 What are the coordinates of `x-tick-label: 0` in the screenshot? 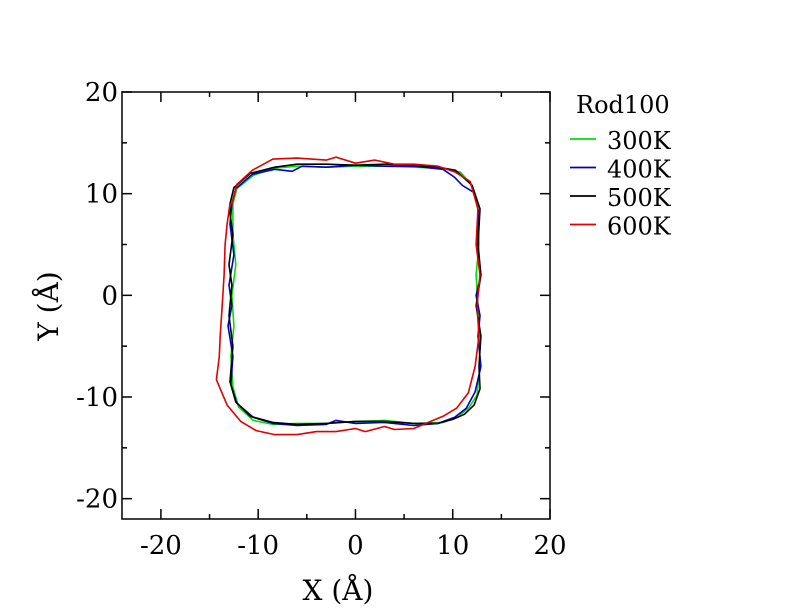 It's located at (355, 546).